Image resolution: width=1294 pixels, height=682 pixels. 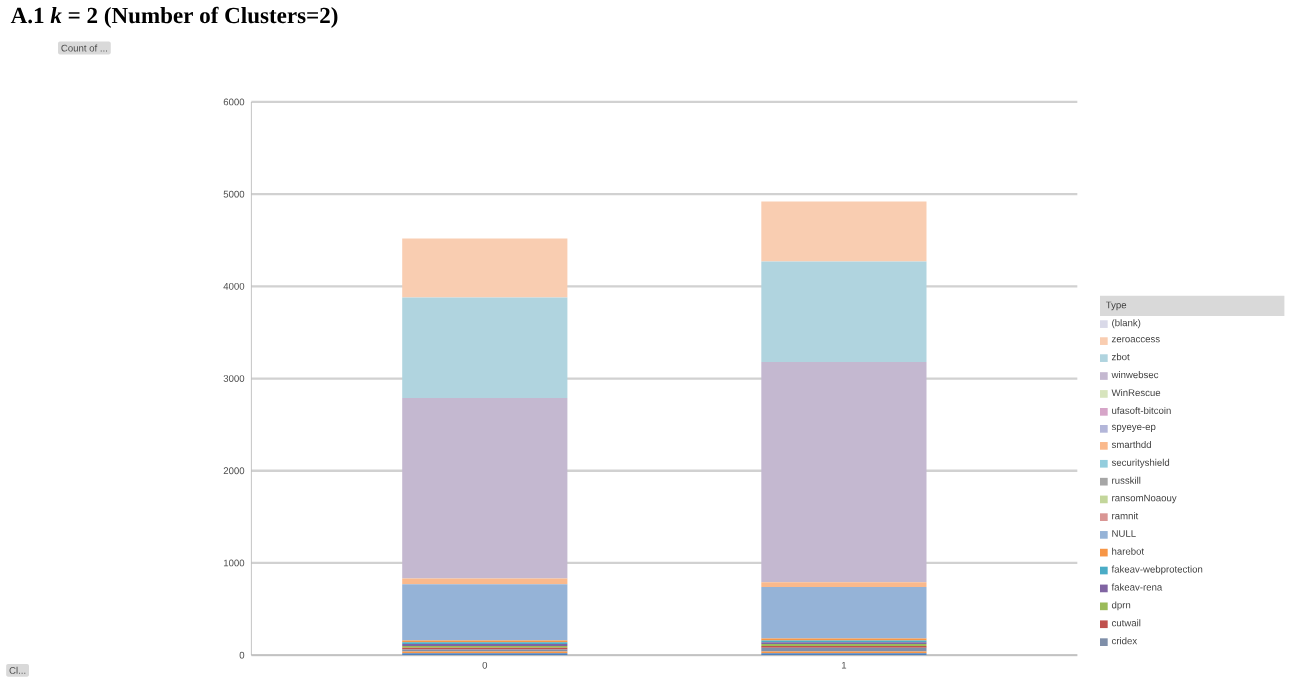 What do you see at coordinates (174, 17) in the screenshot?
I see `chart-title: A.1 k = 2 (Number of Clusters=2)` at bounding box center [174, 17].